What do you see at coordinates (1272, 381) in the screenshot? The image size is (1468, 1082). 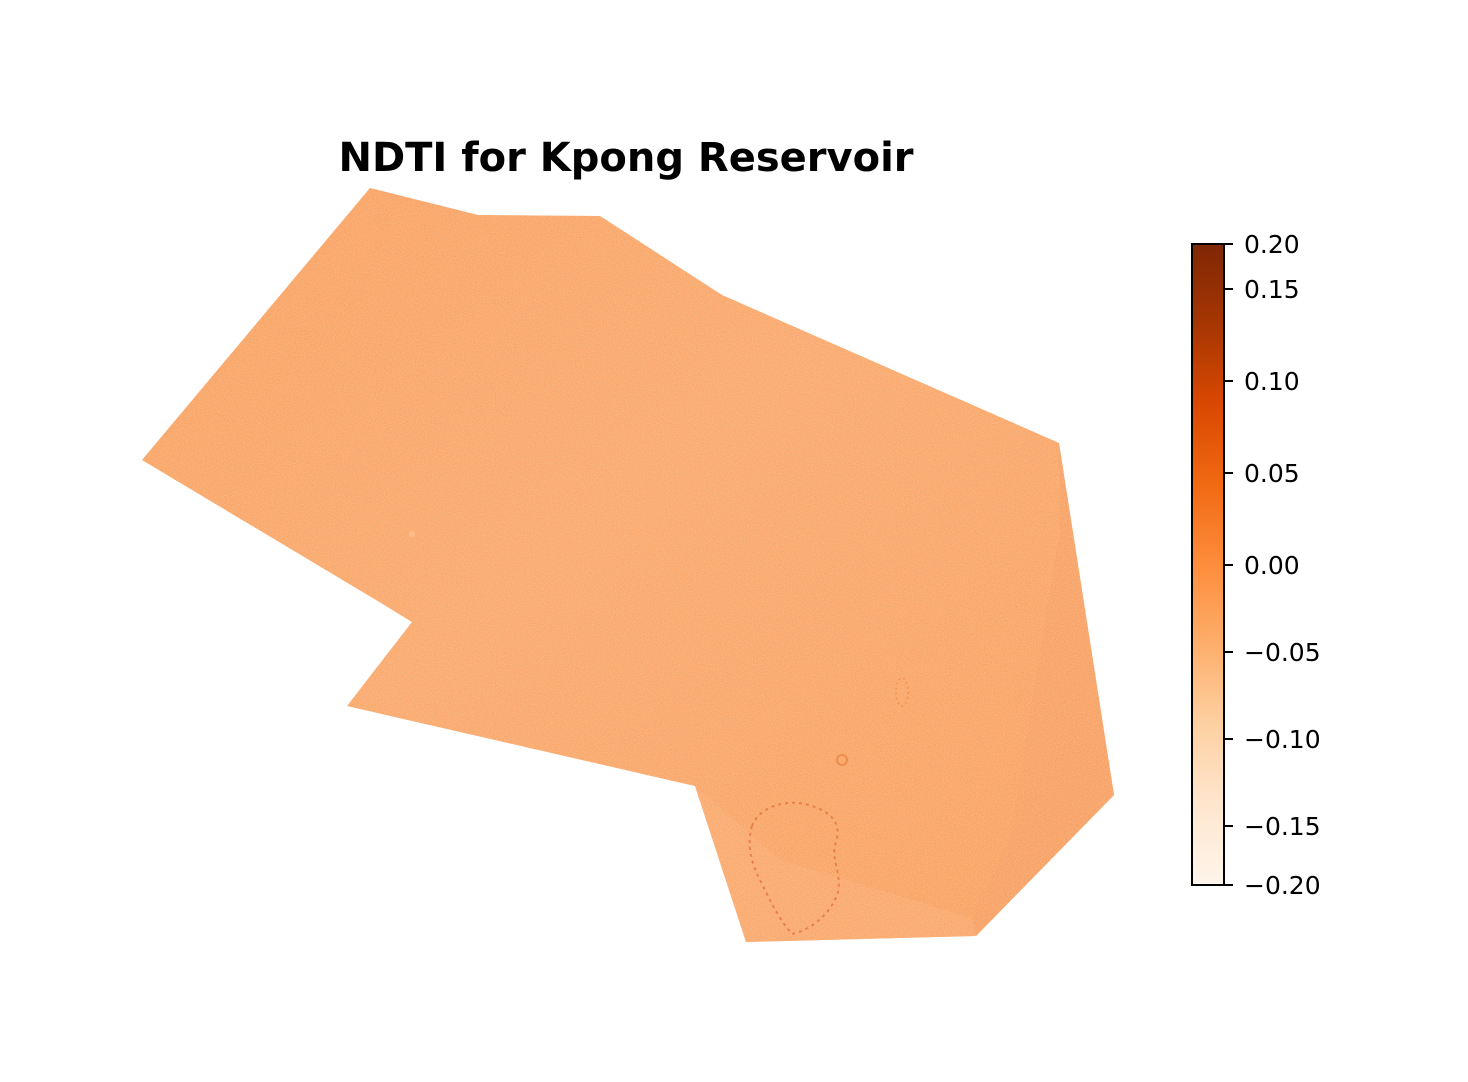 I see `colorbar-tick-label: 0.10` at bounding box center [1272, 381].